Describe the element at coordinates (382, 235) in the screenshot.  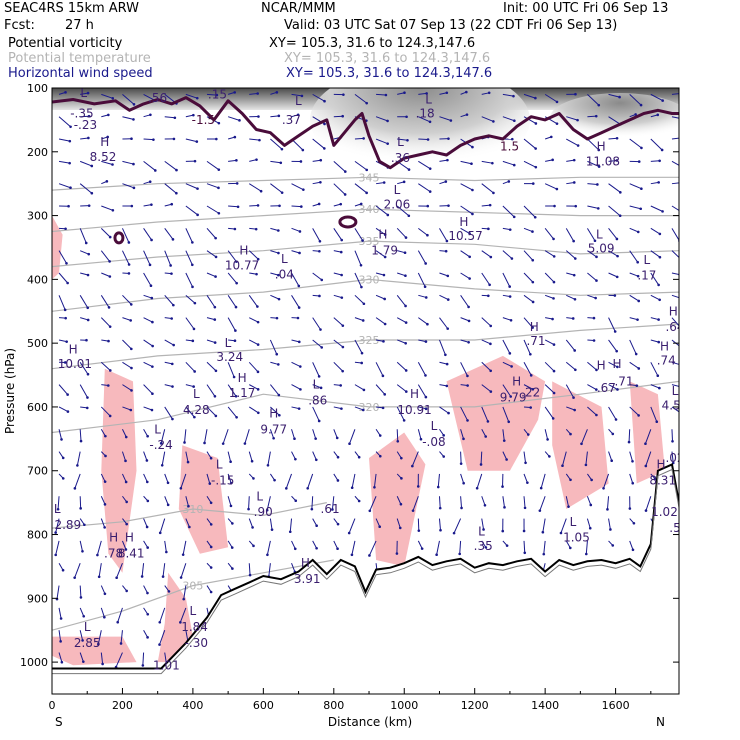
I see `pv-extremum-label: H` at that location.